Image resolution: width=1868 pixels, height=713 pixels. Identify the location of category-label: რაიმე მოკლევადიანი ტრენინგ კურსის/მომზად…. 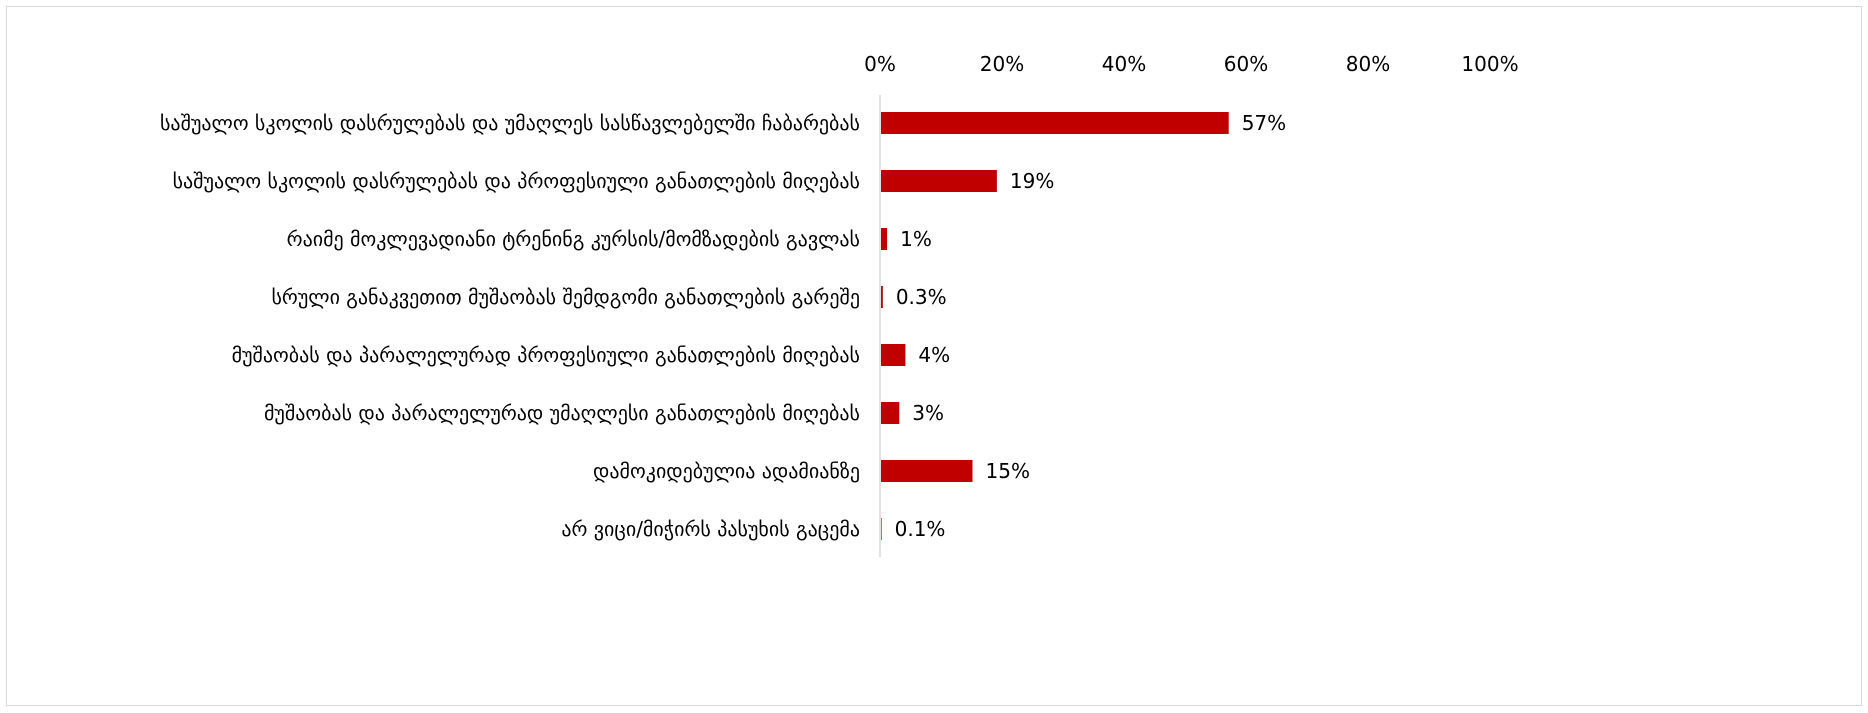
(573, 239).